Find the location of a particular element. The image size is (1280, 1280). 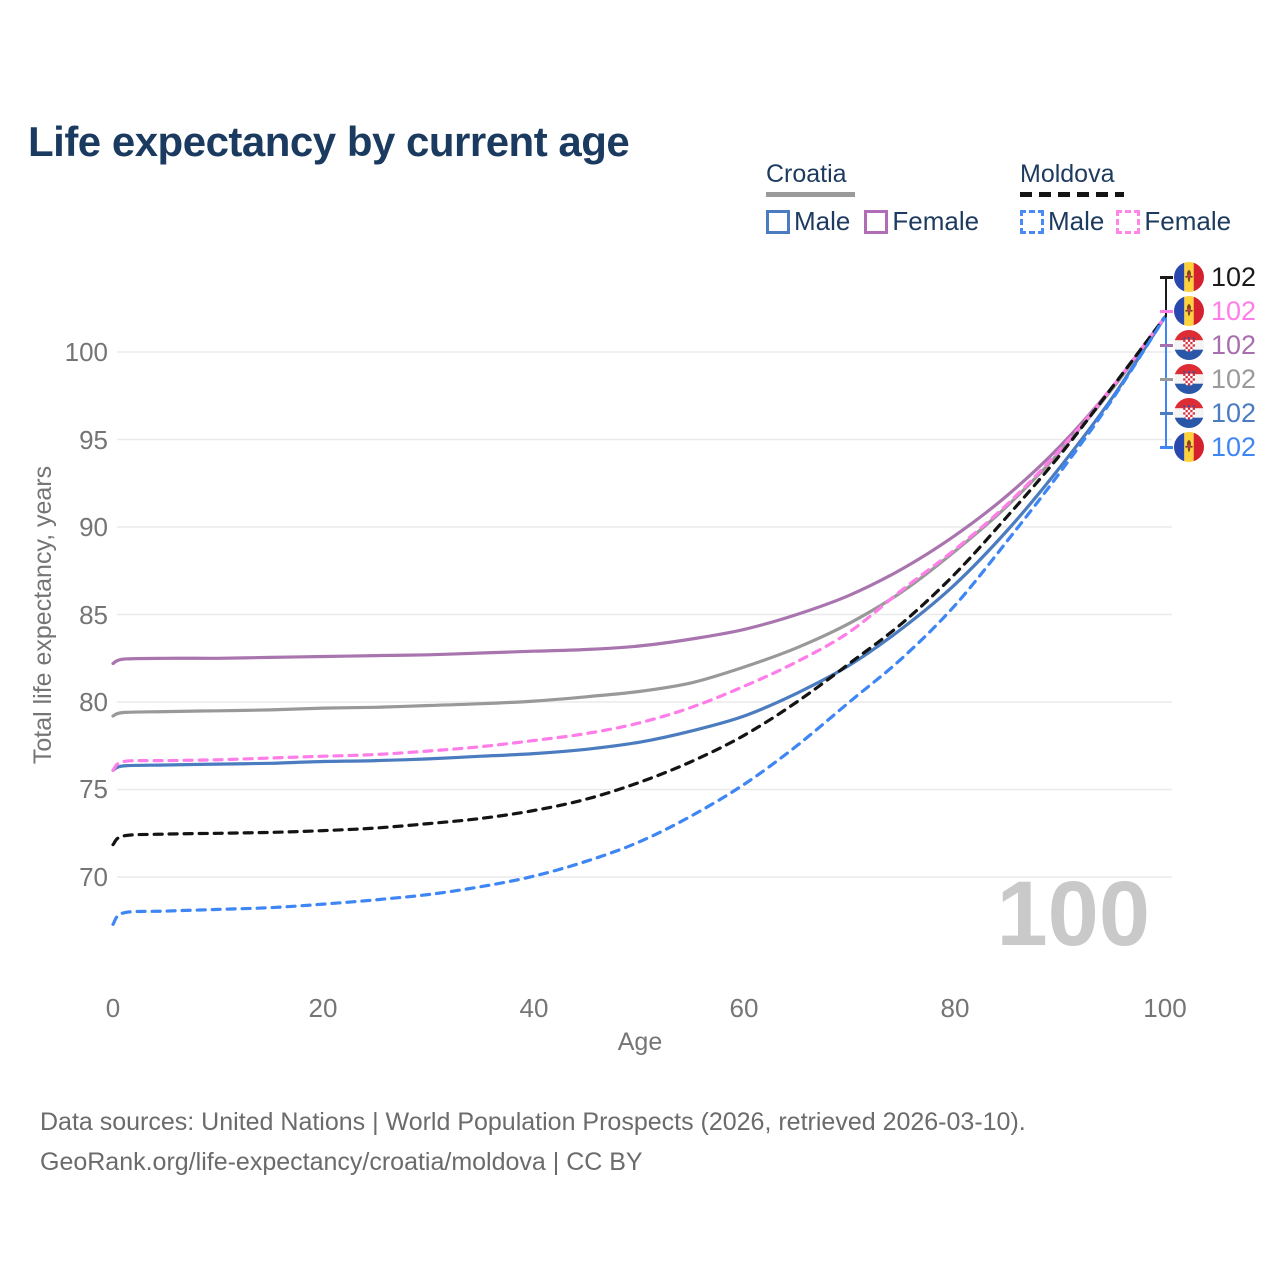

legend-croatia: Croatia is located at coordinates (872, 178).